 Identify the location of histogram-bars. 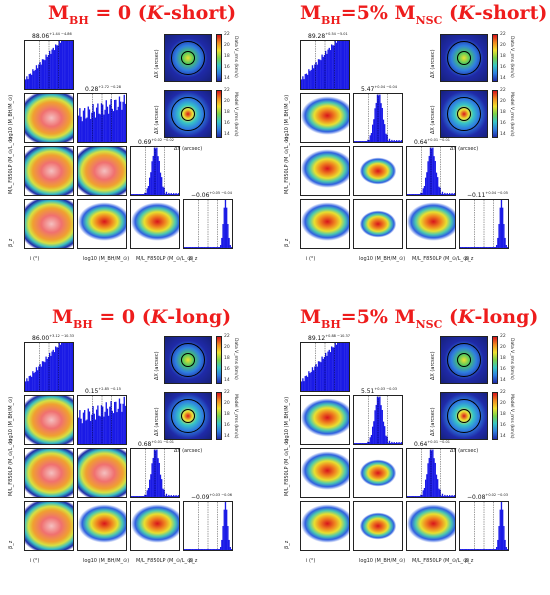
(431, 171).